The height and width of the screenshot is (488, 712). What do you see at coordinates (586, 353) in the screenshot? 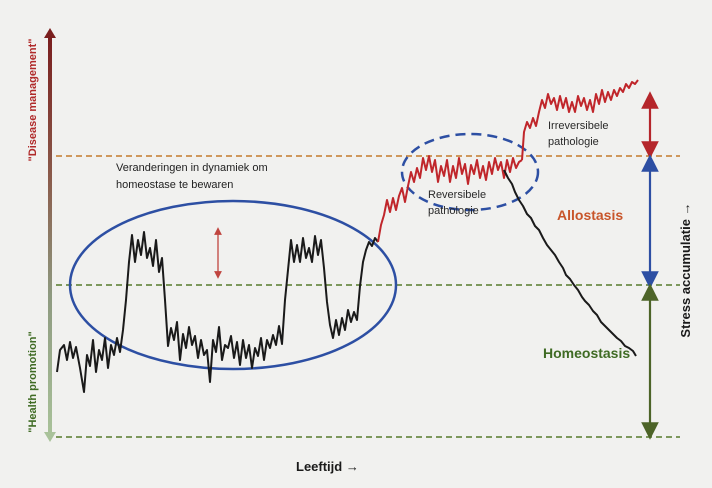
I see `homeostasis-label: Homeostasis` at bounding box center [586, 353].